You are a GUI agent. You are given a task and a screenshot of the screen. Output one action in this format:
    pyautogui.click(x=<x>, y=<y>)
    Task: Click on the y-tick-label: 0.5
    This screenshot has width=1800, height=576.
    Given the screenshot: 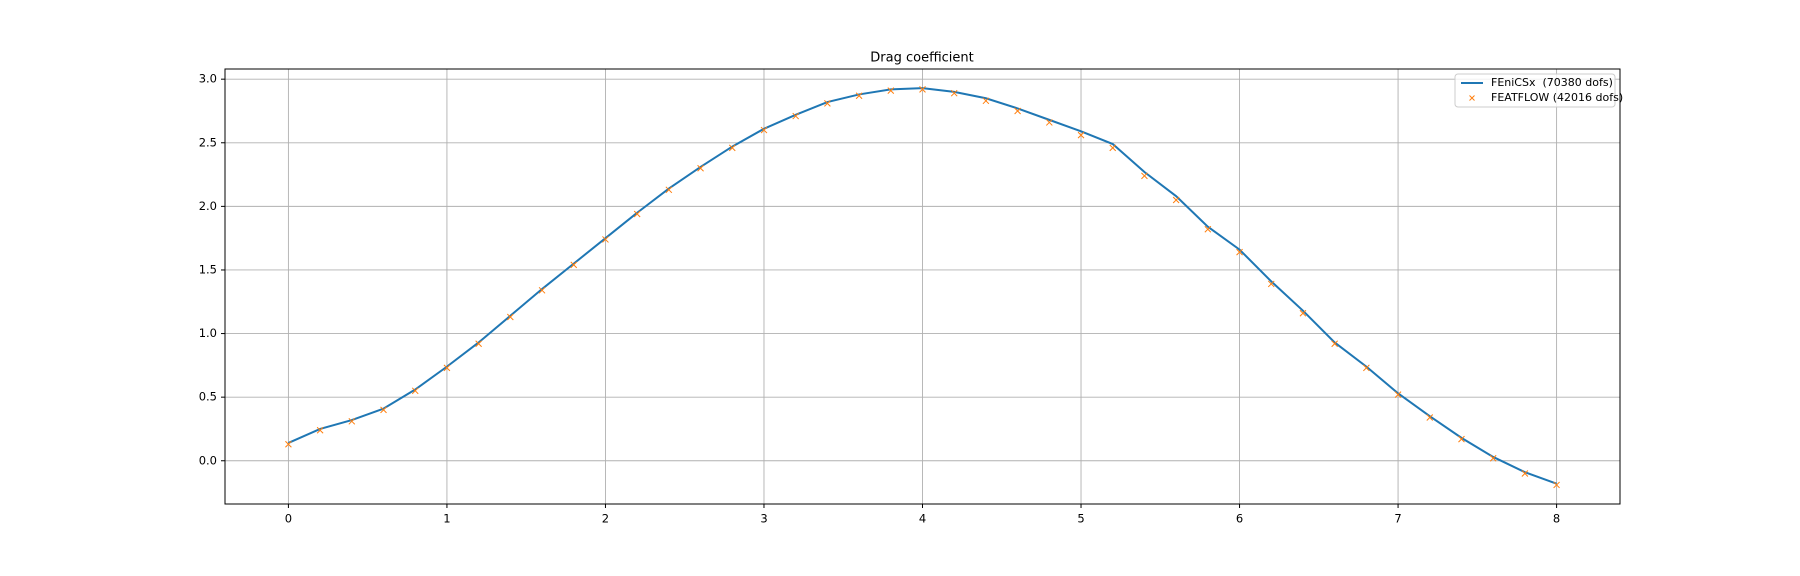 What is the action you would take?
    pyautogui.click(x=208, y=397)
    